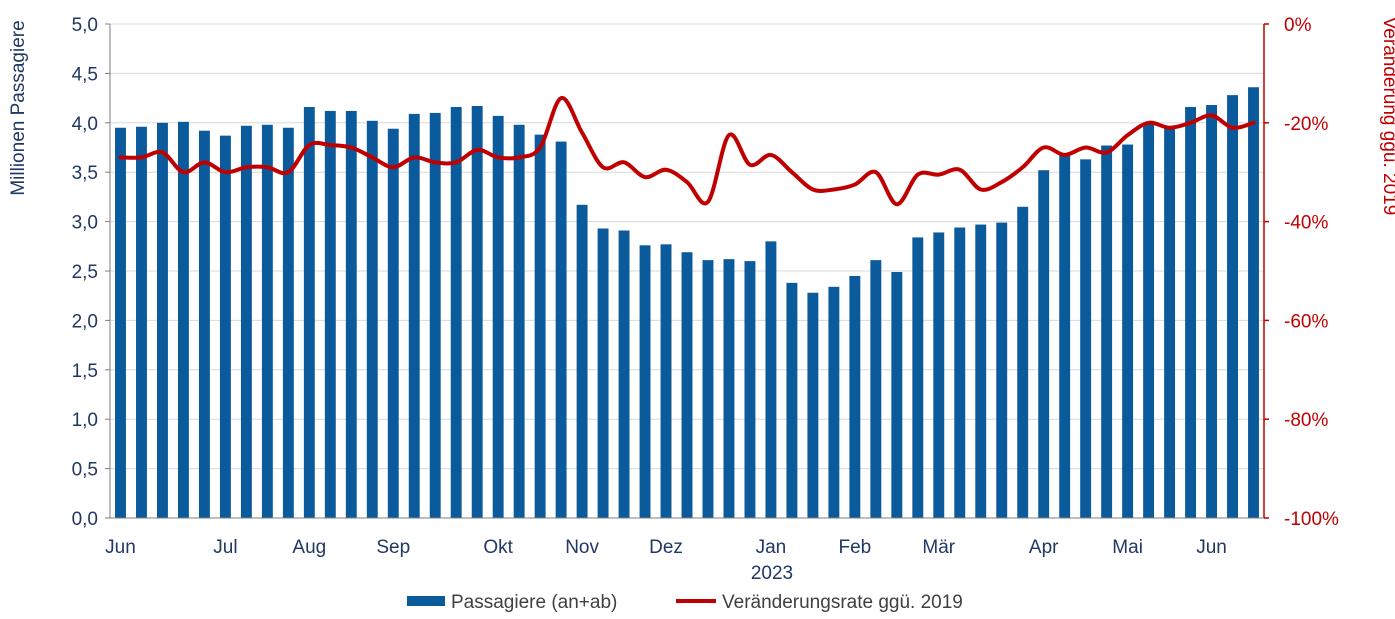 The width and height of the screenshot is (1395, 619). What do you see at coordinates (85, 124) in the screenshot?
I see `left-tick-label: 4,0` at bounding box center [85, 124].